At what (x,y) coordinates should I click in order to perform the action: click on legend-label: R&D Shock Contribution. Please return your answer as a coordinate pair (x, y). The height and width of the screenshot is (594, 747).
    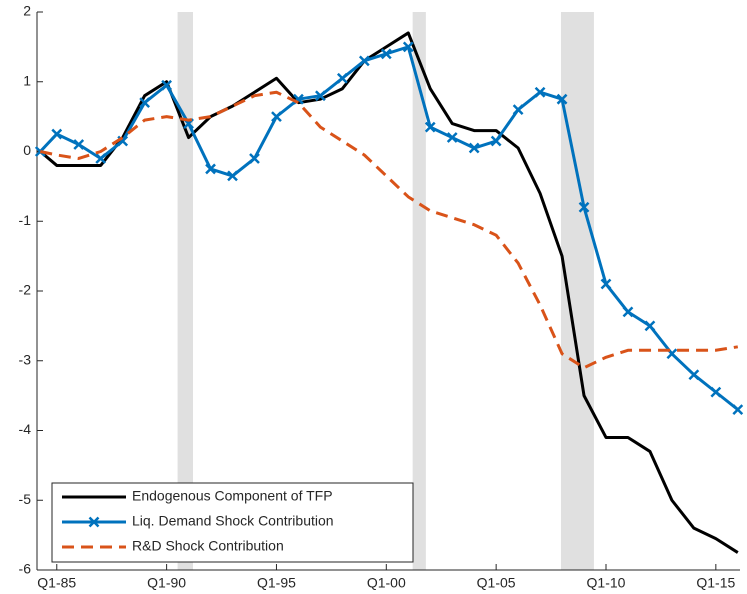
    Looking at the image, I should click on (208, 546).